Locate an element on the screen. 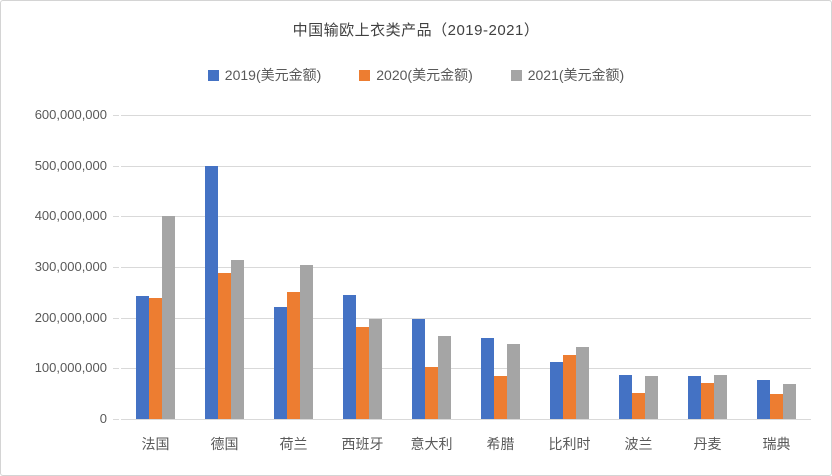 Image resolution: width=832 pixels, height=476 pixels. x-axis-label: 意大利 is located at coordinates (431, 444).